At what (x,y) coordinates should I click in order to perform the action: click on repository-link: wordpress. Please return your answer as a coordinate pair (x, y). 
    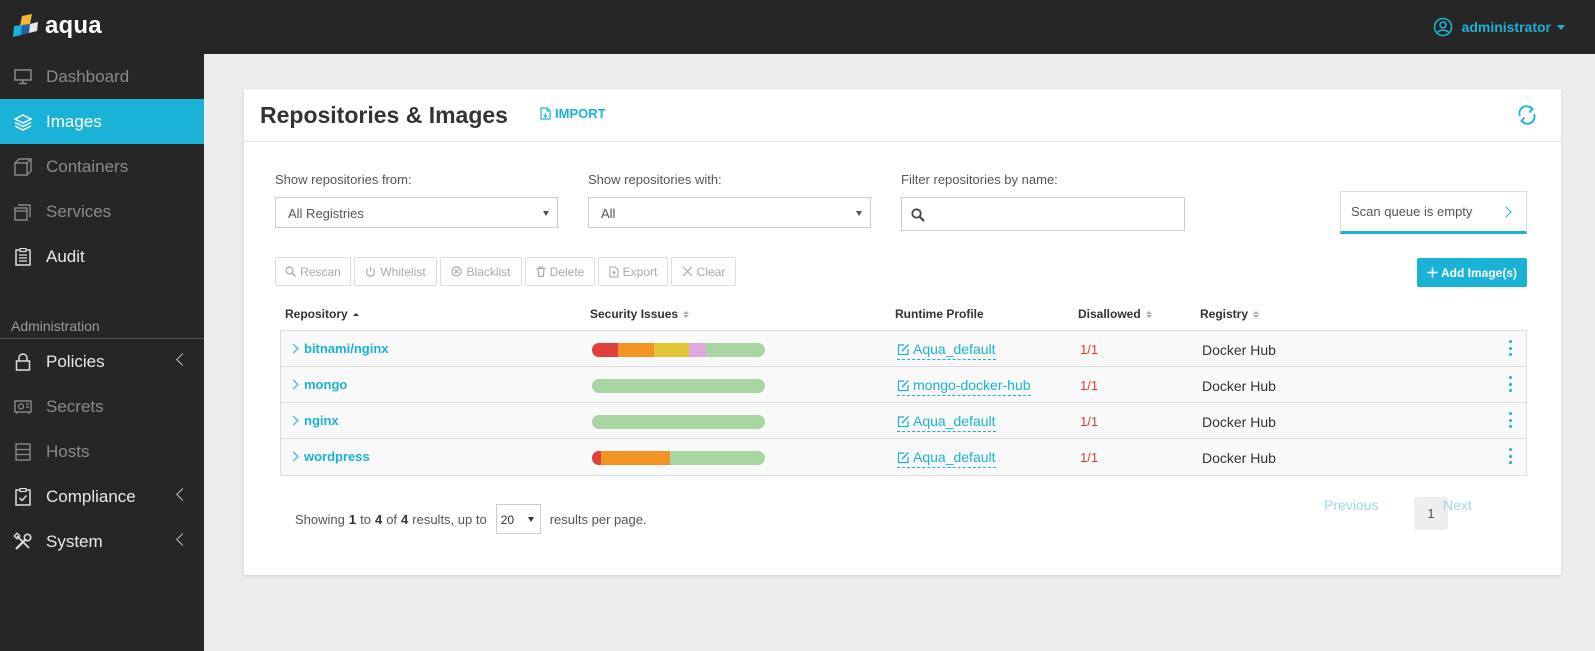
    Looking at the image, I should click on (337, 456).